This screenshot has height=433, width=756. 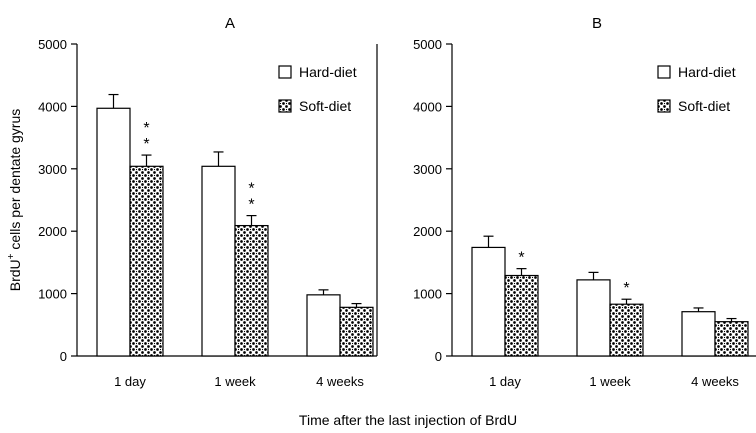 What do you see at coordinates (408, 420) in the screenshot?
I see `x-axis-label: Time after the last injection of BrdU` at bounding box center [408, 420].